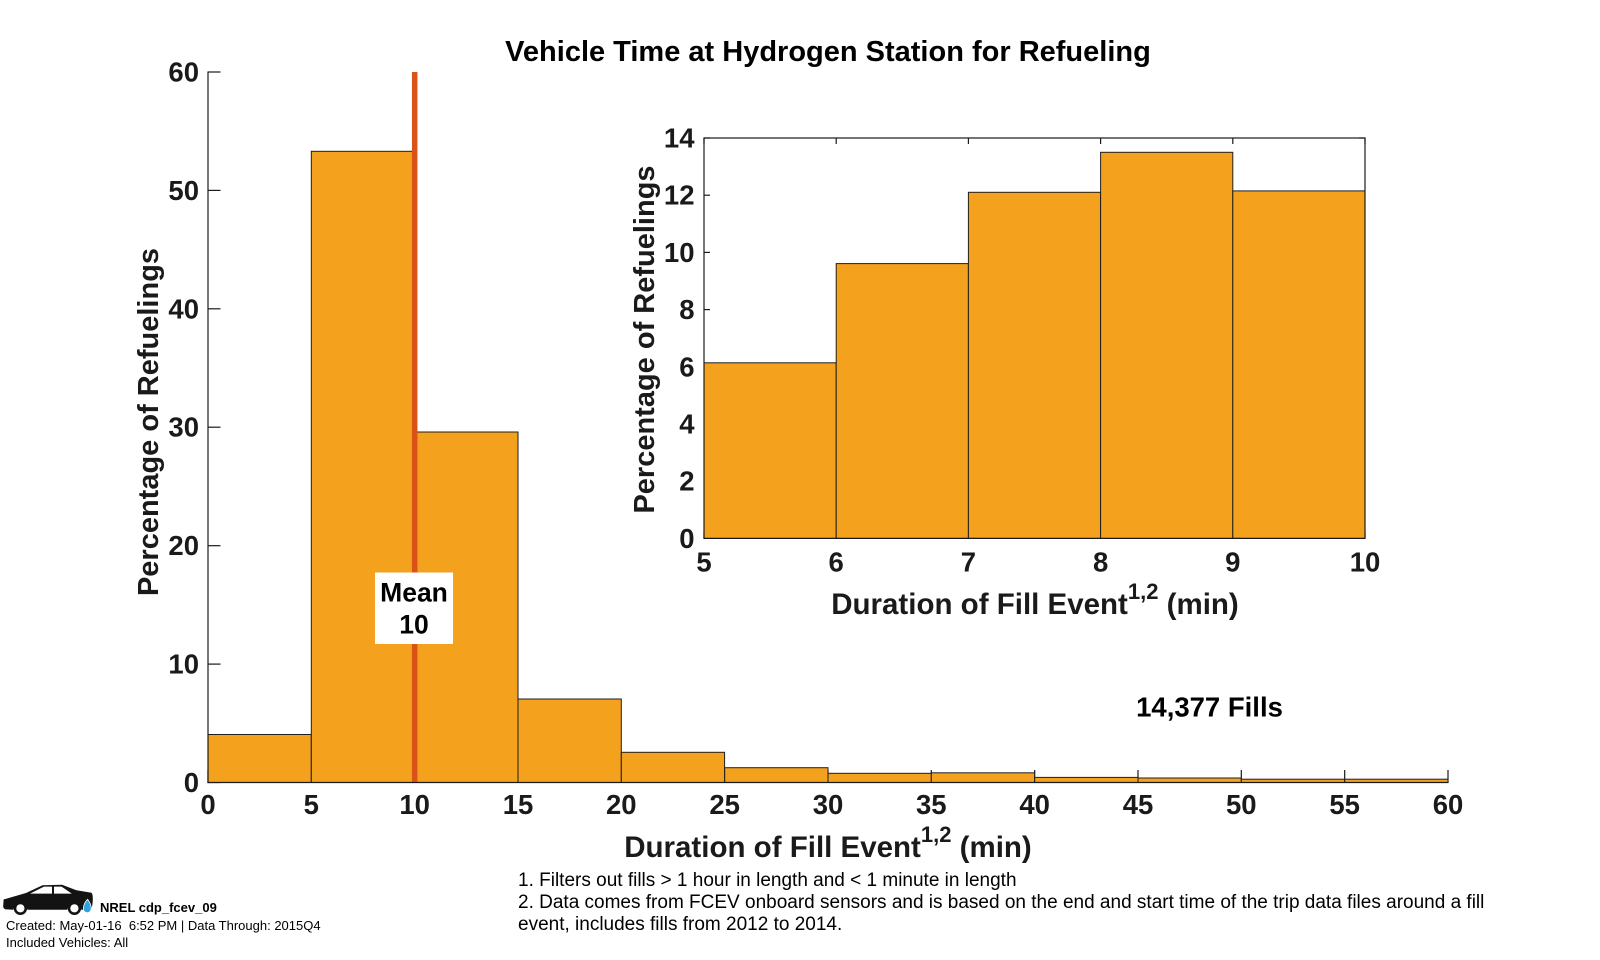 The image size is (1600, 960). I want to click on svg-text: 7, so click(968, 562).